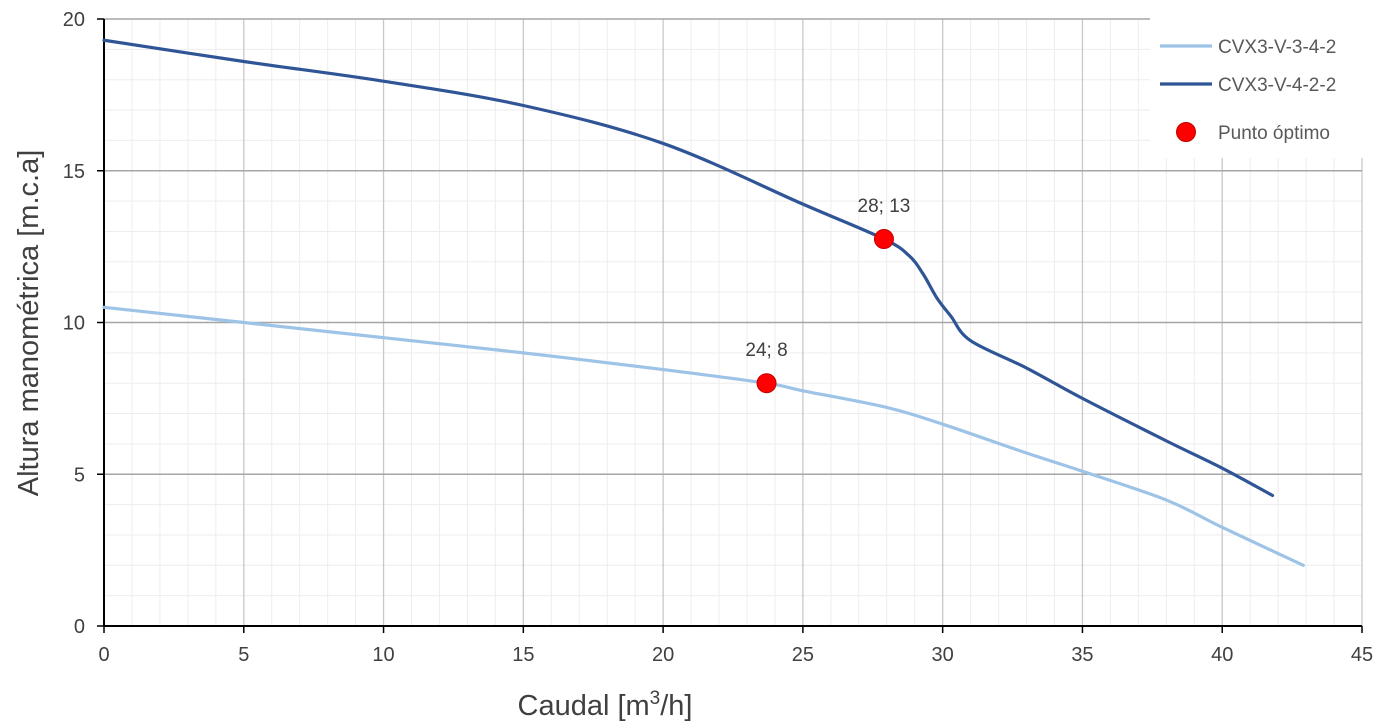  I want to click on x-tick-label: 40, so click(1222, 655).